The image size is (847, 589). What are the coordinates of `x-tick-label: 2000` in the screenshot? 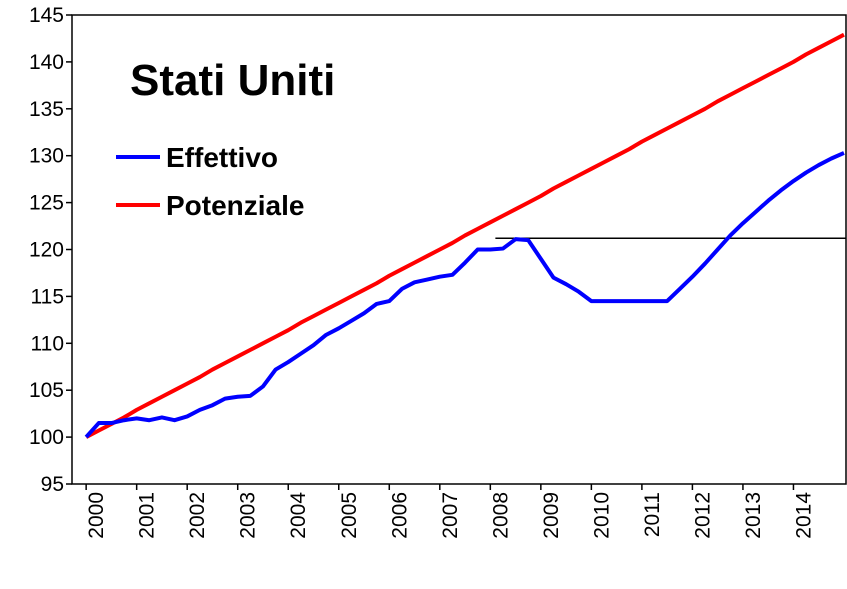 It's located at (96, 515).